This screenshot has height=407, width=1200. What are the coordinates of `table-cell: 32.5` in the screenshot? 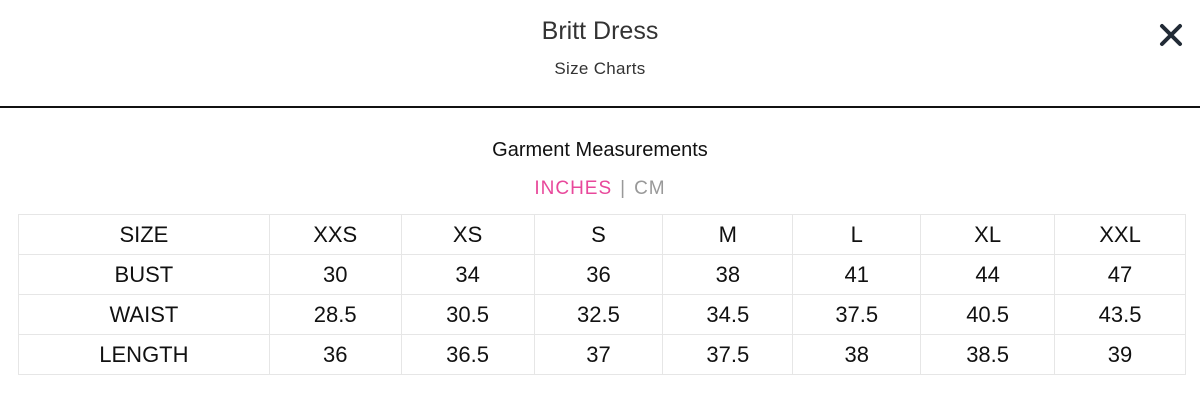 It's located at (598, 314).